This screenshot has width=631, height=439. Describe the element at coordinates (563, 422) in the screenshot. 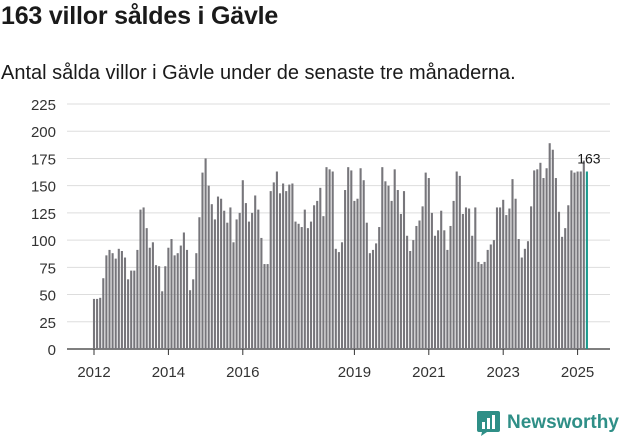

I see `brand-name: Newsworthy` at that location.